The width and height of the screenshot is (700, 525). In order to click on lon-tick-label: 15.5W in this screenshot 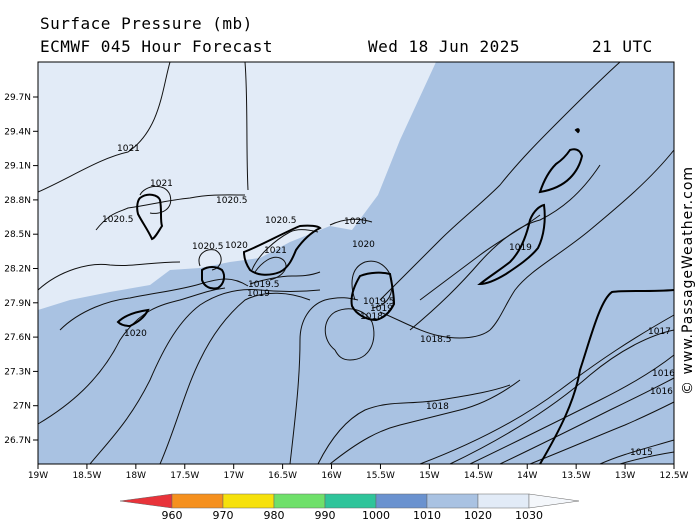, I will do `click(380, 476)`.